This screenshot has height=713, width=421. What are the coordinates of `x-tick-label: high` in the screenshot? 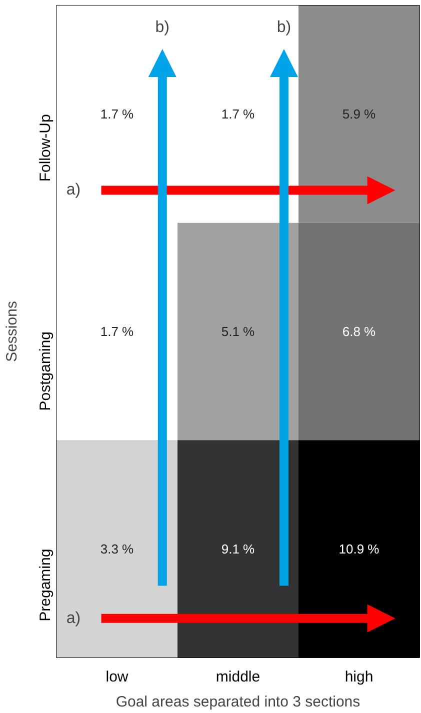 It's located at (359, 677).